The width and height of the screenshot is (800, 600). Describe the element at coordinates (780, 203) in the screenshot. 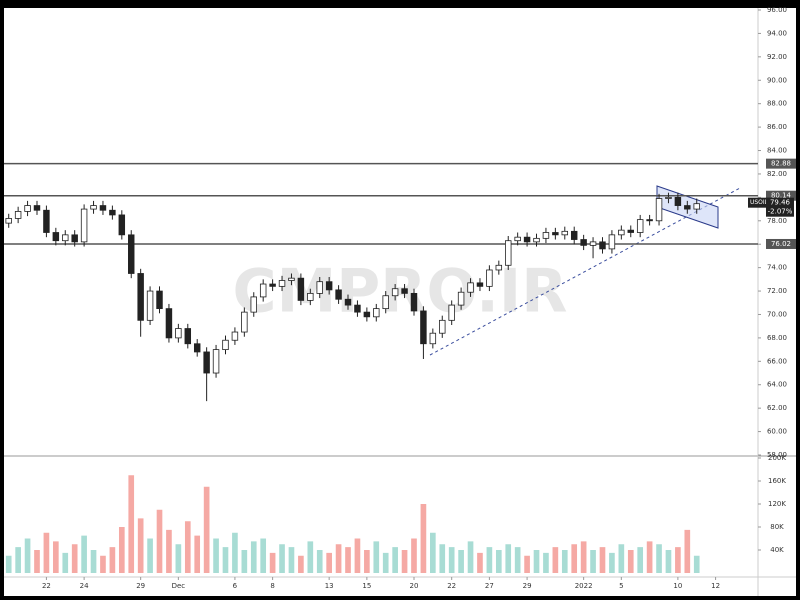

I see `last-price: 79.46` at that location.